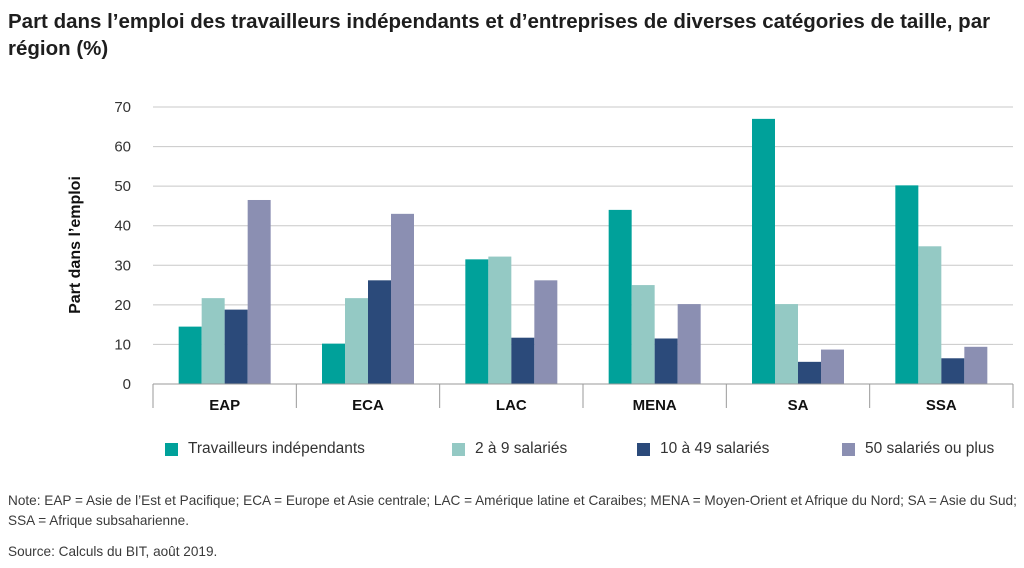 The height and width of the screenshot is (568, 1024). What do you see at coordinates (583, 405) in the screenshot?
I see `x-axis-categories: EAP ECA LAC MENA SA SSA` at bounding box center [583, 405].